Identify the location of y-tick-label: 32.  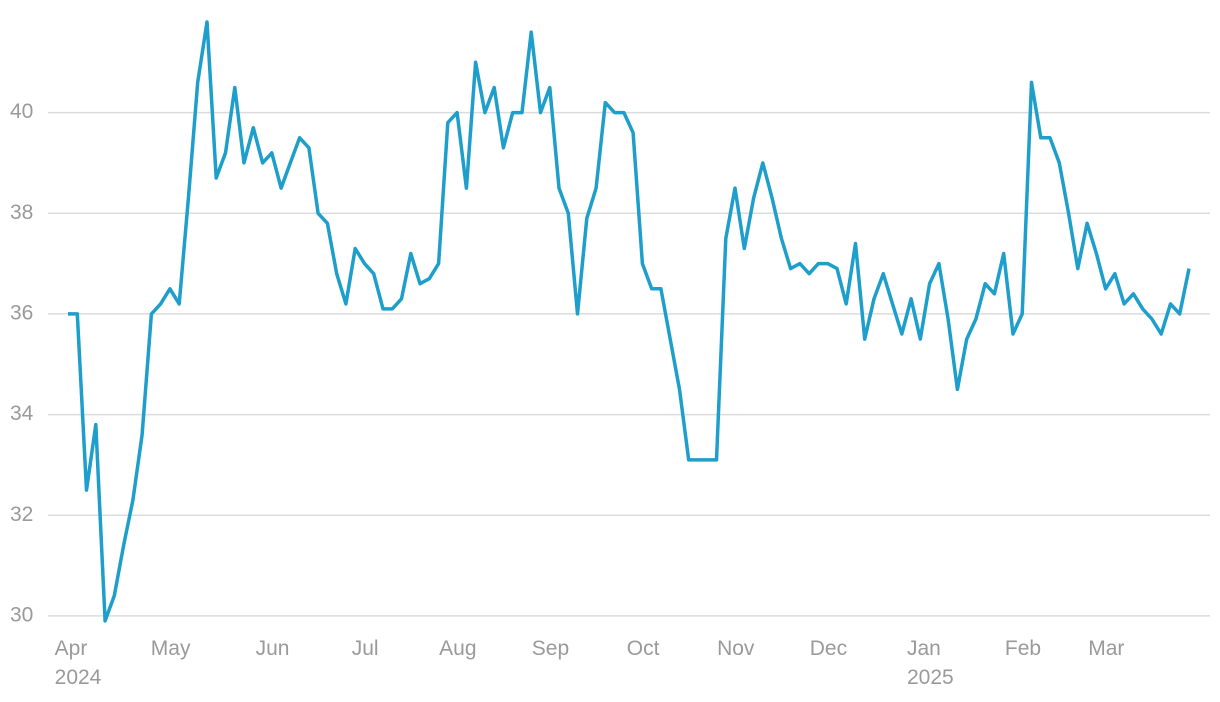
(21, 514).